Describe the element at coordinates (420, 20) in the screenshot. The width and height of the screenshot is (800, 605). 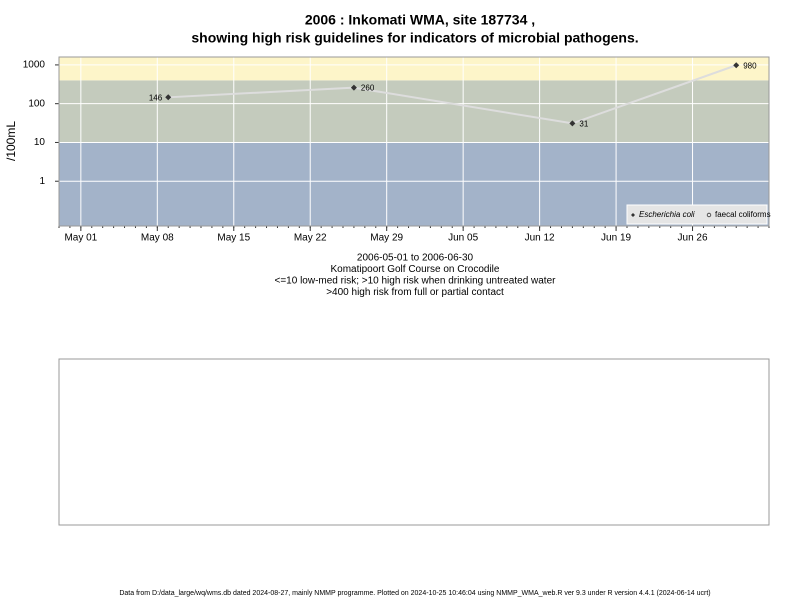
I see `chart-title: 2006 : Inkomati WMA, site 187734 ,` at that location.